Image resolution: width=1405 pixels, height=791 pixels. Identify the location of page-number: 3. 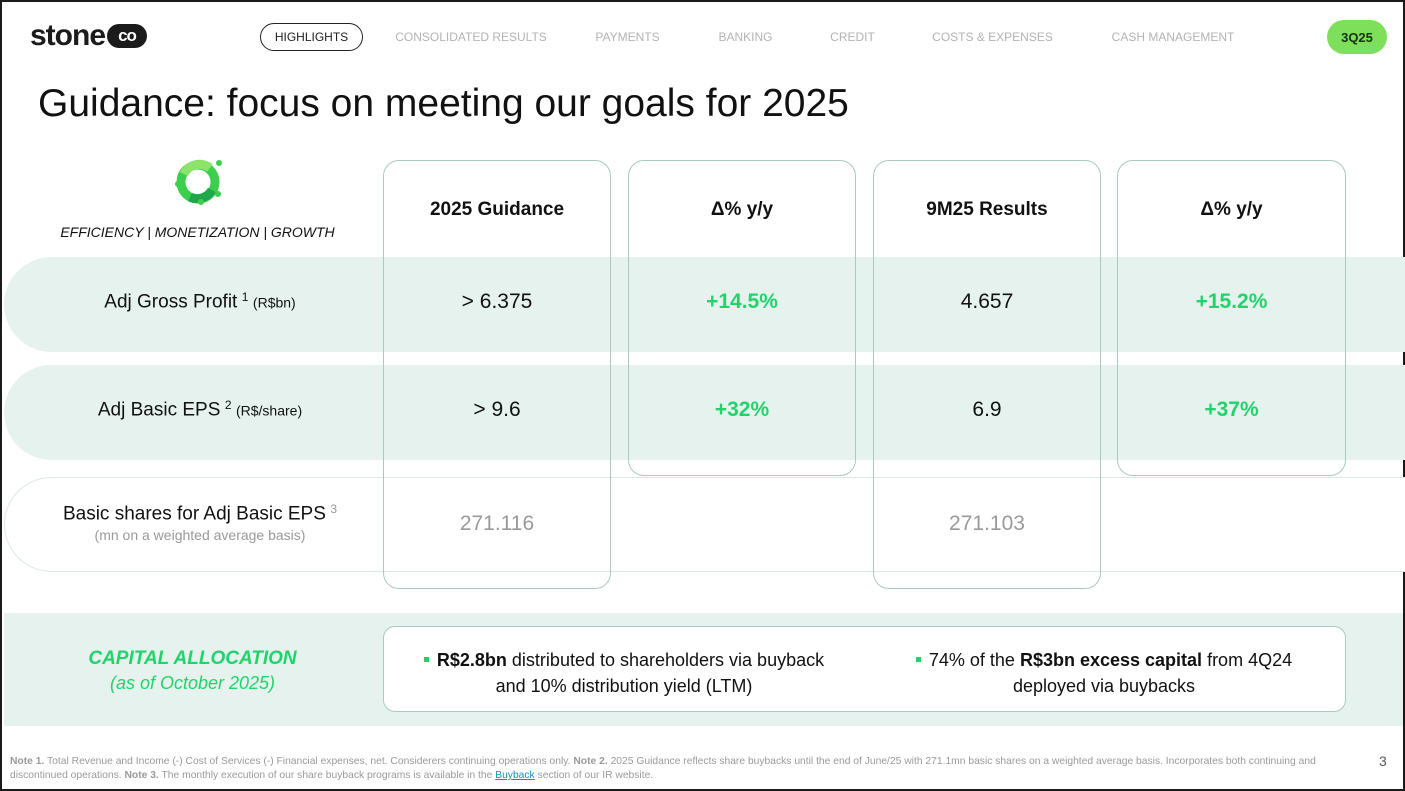
(1383, 761).